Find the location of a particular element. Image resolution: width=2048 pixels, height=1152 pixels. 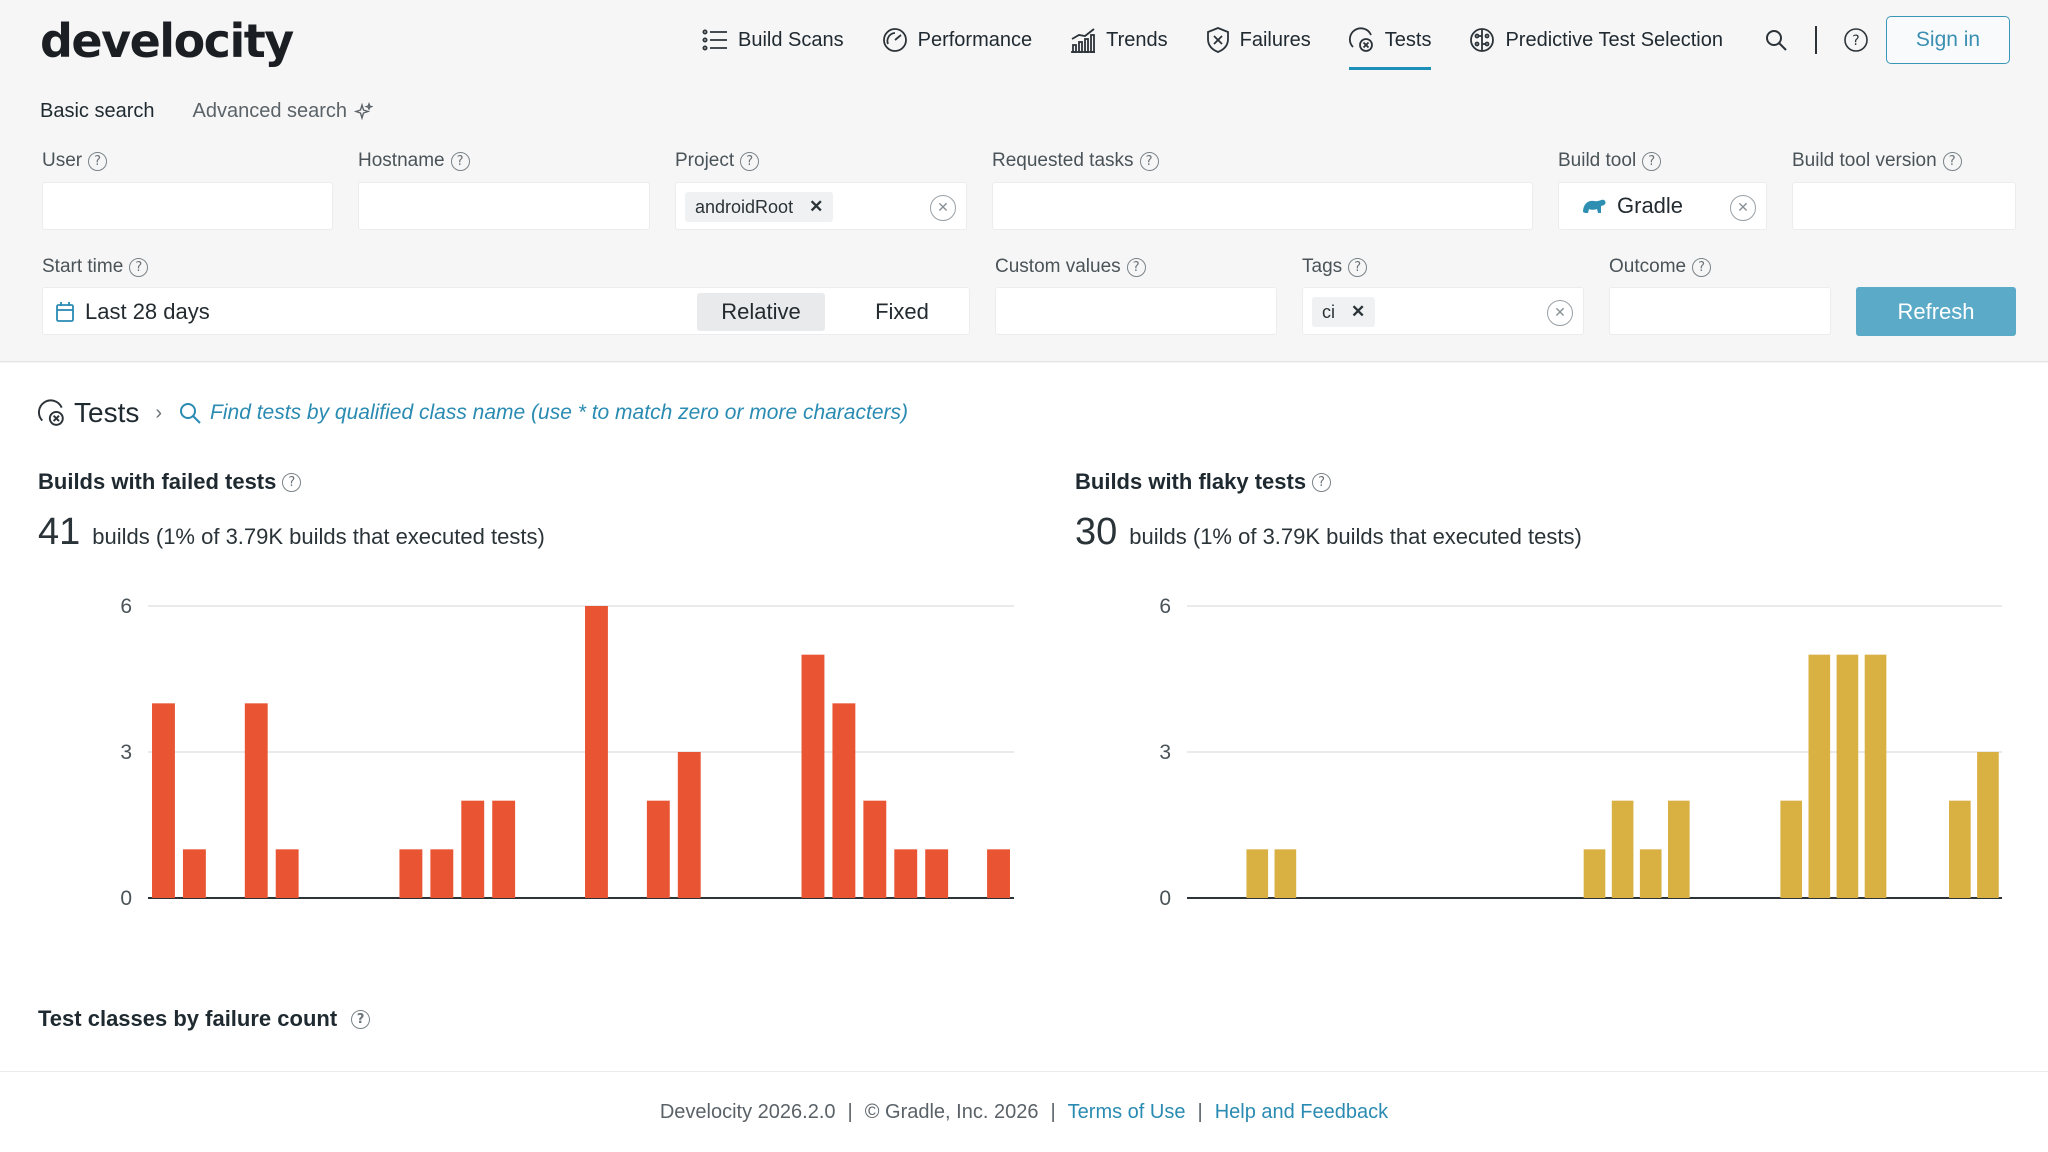

nav-predictive-test-selection: Predictive Test Selection is located at coordinates (1596, 40).